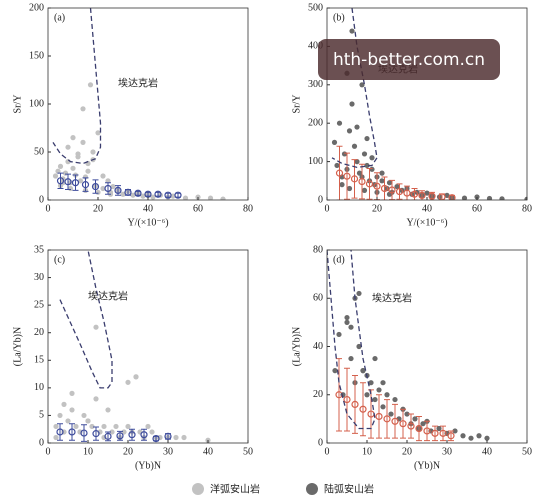  What do you see at coordinates (318, 298) in the screenshot?
I see `y-tick-label: 60` at bounding box center [318, 298].